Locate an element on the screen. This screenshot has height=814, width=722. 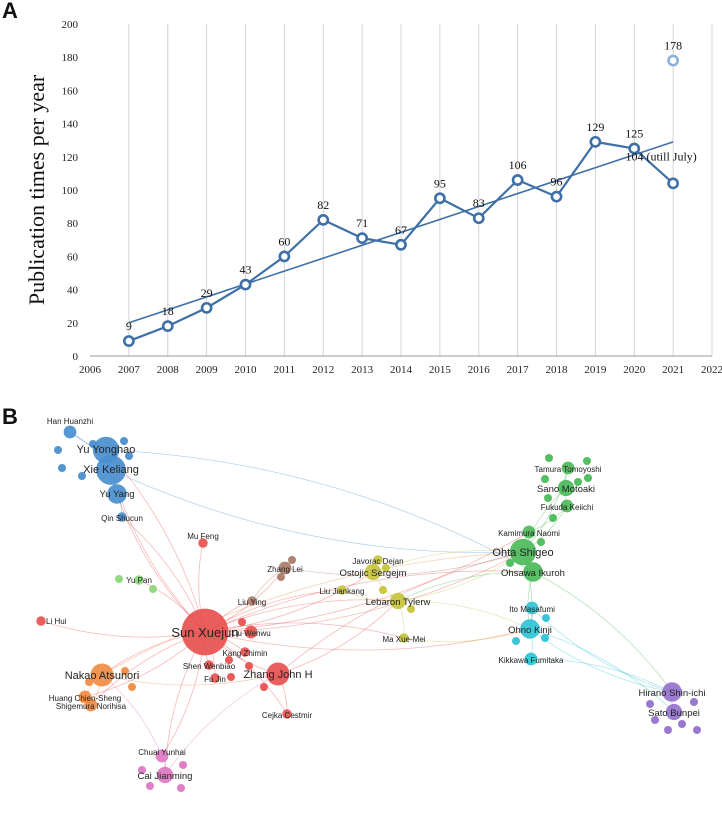
node-fu-jin is located at coordinates (215, 678).